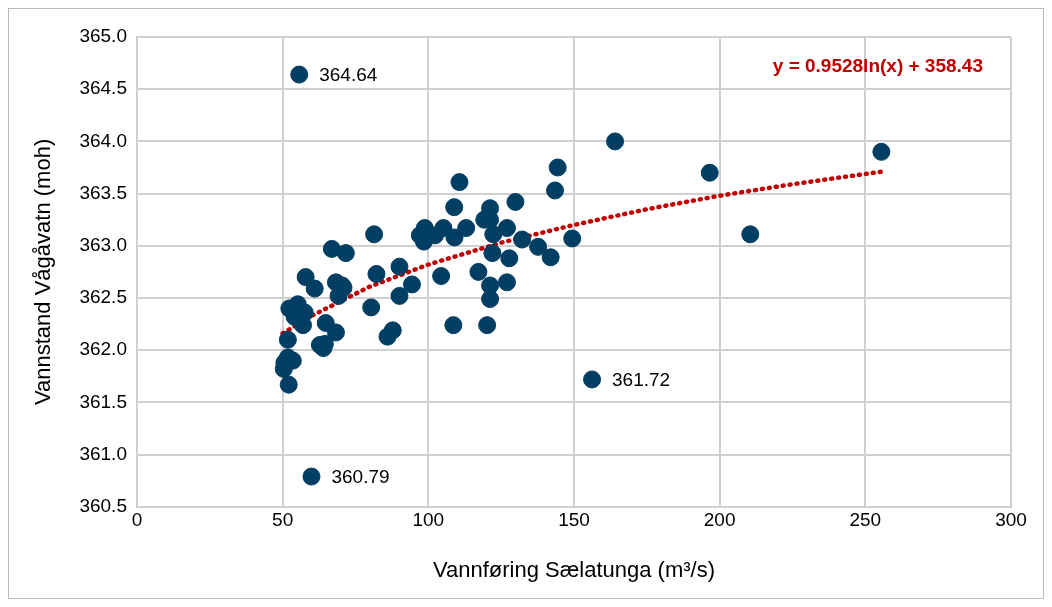 This screenshot has height=607, width=1052. What do you see at coordinates (103, 506) in the screenshot?
I see `y-tick-label: 360.5` at bounding box center [103, 506].